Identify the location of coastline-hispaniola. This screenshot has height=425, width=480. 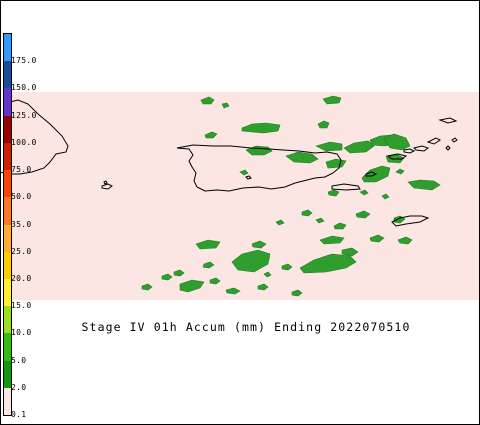
(34, 137).